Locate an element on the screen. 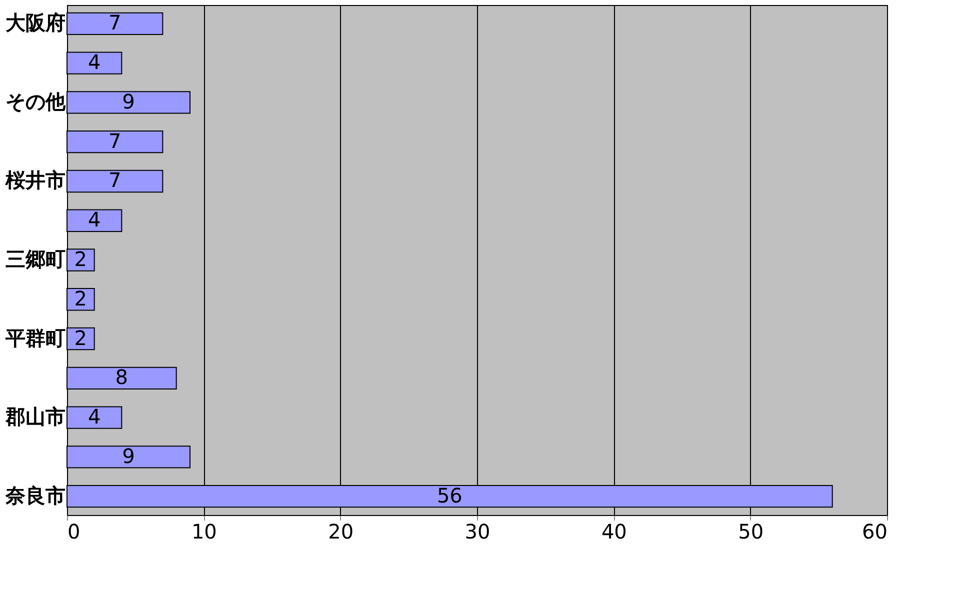 This screenshot has width=970, height=603. x-tick-label: 0 is located at coordinates (74, 532).